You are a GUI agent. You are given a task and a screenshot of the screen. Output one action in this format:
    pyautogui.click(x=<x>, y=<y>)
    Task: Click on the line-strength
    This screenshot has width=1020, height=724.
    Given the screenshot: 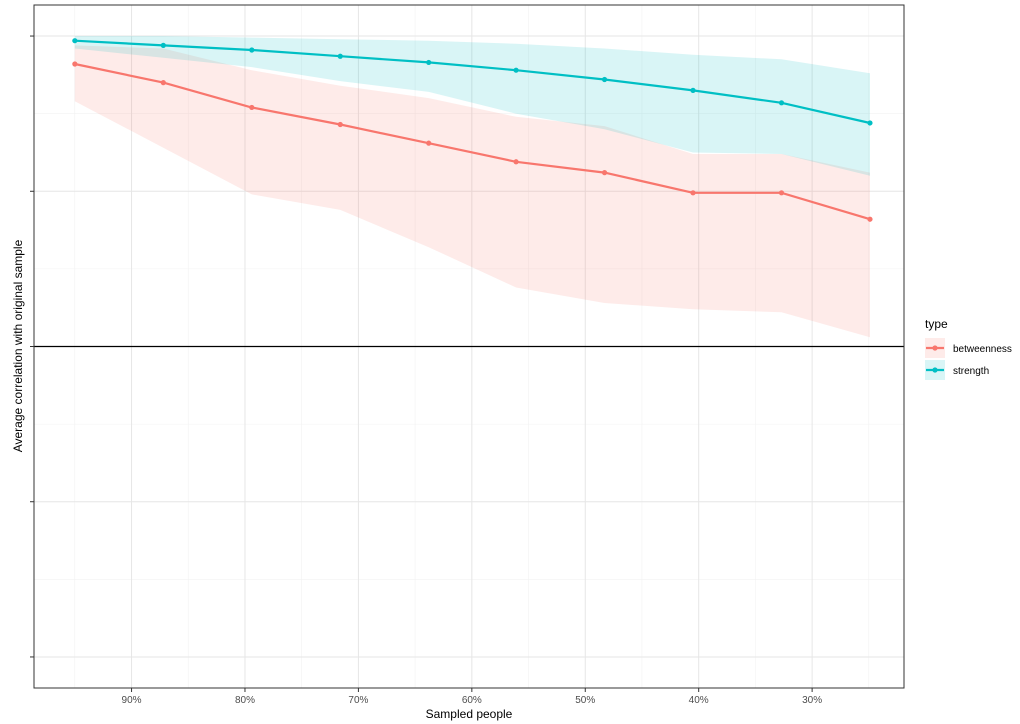 What is the action you would take?
    pyautogui.click(x=472, y=82)
    